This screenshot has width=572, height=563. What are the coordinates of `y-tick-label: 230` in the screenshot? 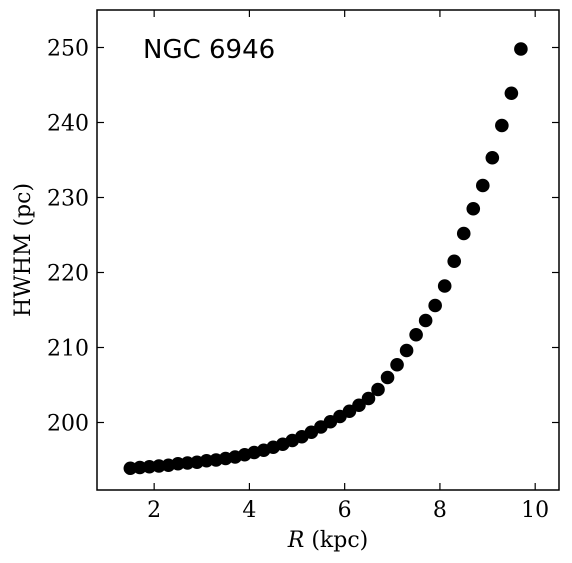 It's located at (68, 199).